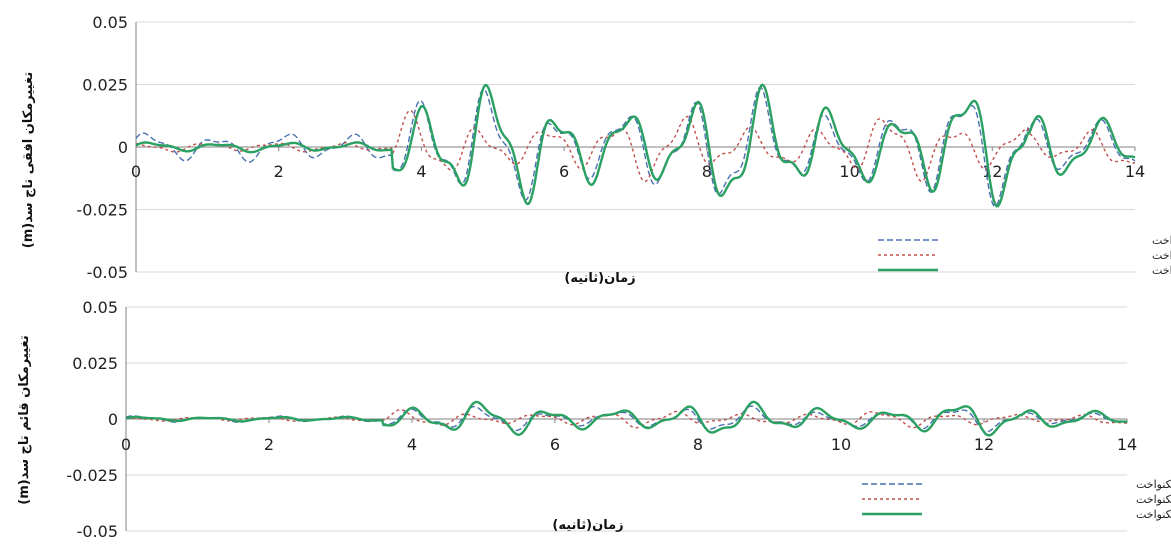 This screenshot has width=1171, height=545. Describe the element at coordinates (24, 419) in the screenshot. I see `y-axis-label: تغییرمکان قائم تاج سد(m)` at that location.